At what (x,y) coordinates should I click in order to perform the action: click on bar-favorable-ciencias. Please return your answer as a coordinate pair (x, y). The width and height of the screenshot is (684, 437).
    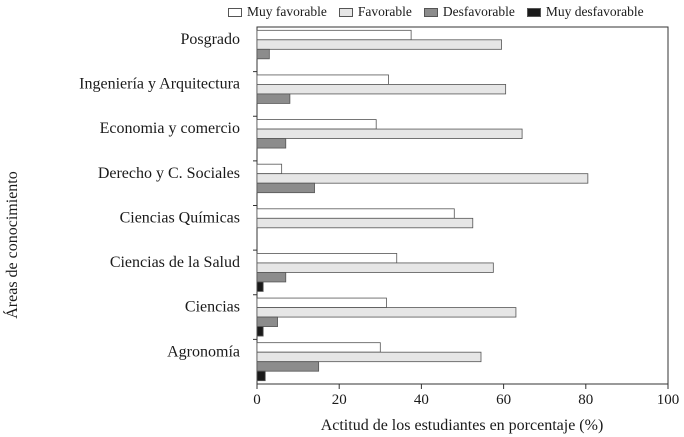
    Looking at the image, I should click on (386, 312).